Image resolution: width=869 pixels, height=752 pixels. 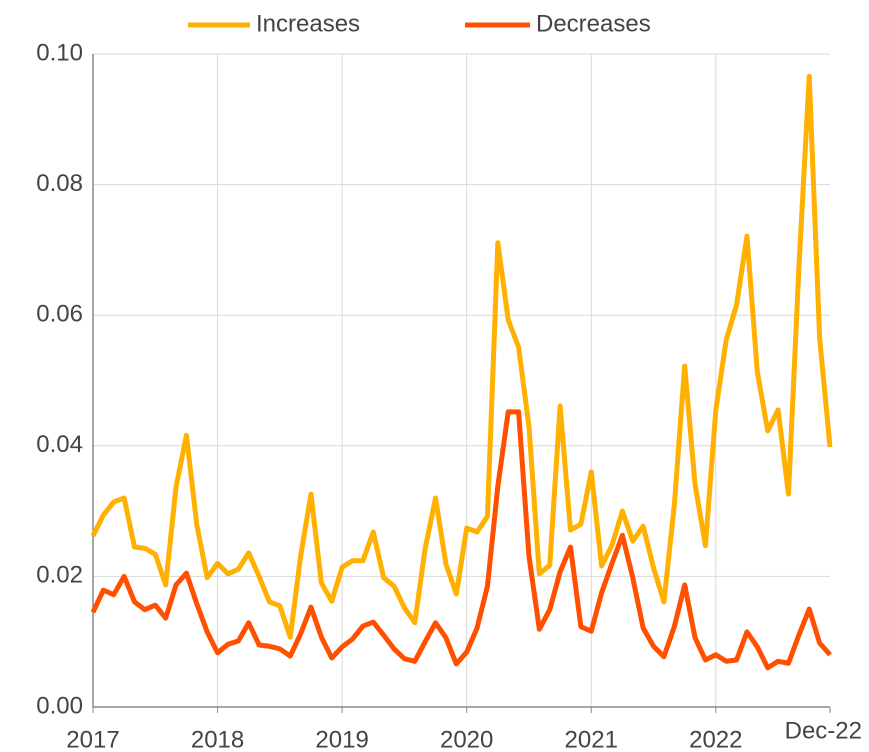 I want to click on x-tick-label: 2017, so click(x=92, y=739).